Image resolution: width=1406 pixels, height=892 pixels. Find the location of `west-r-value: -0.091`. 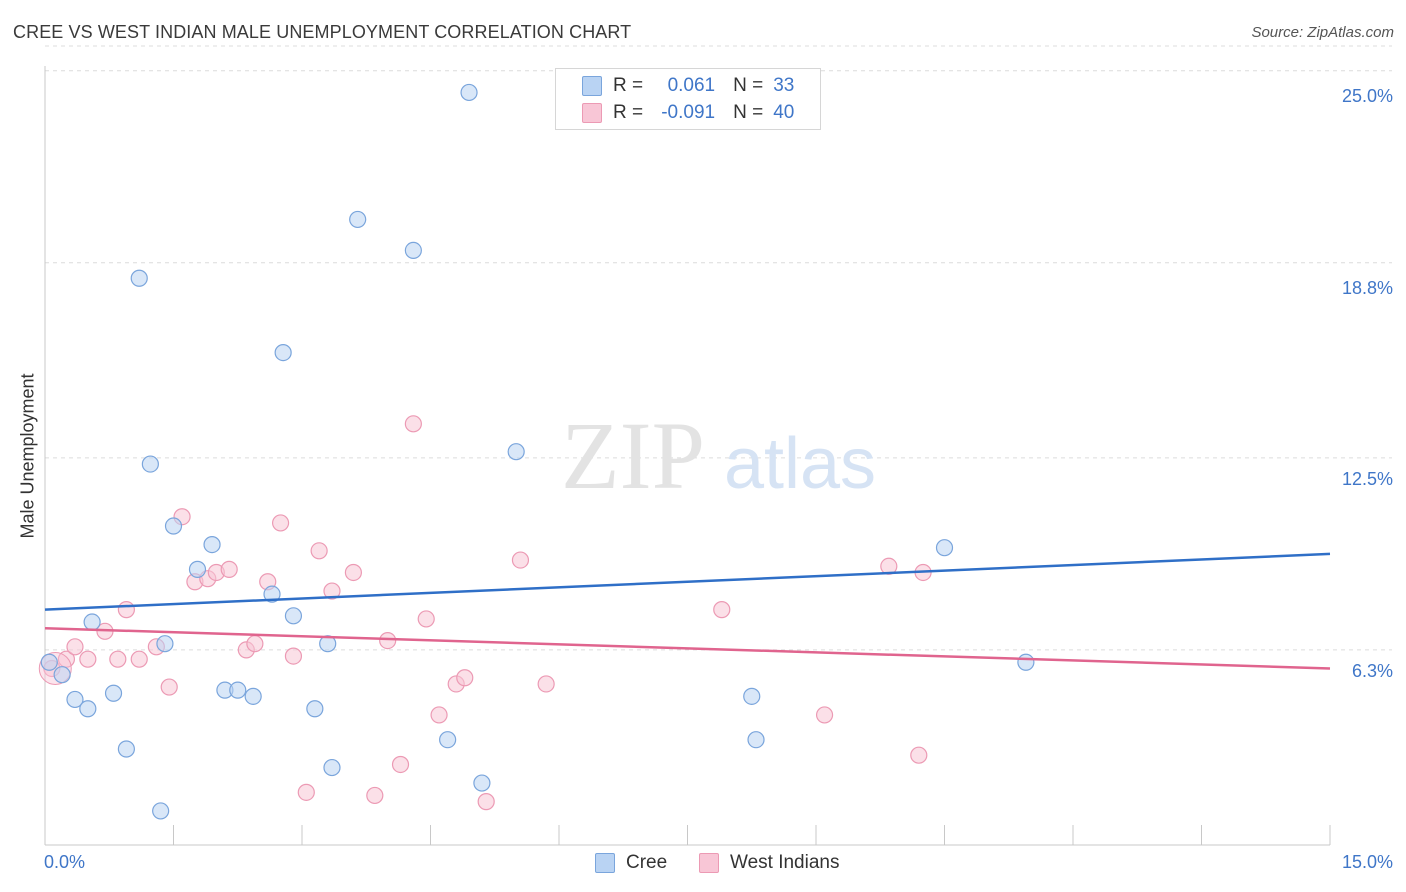

west-r-value: -0.091 is located at coordinates (688, 112).